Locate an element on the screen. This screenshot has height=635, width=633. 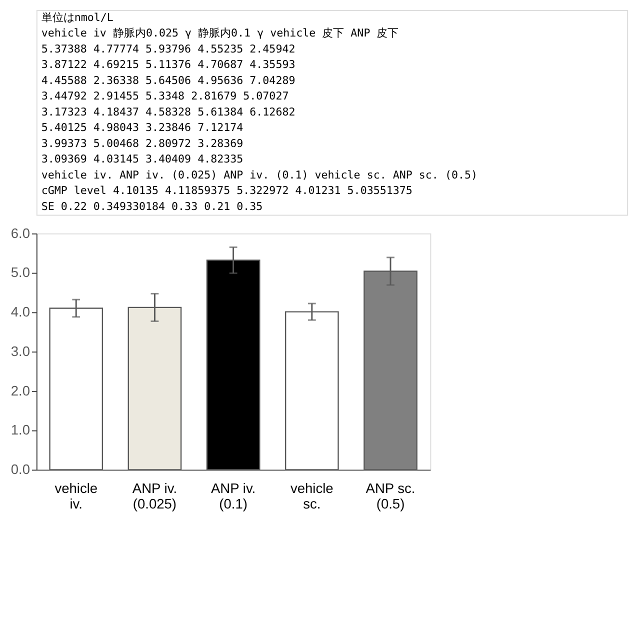
text: 3.09369 4.03145 3.40409 4.82335 is located at coordinates (142, 159).